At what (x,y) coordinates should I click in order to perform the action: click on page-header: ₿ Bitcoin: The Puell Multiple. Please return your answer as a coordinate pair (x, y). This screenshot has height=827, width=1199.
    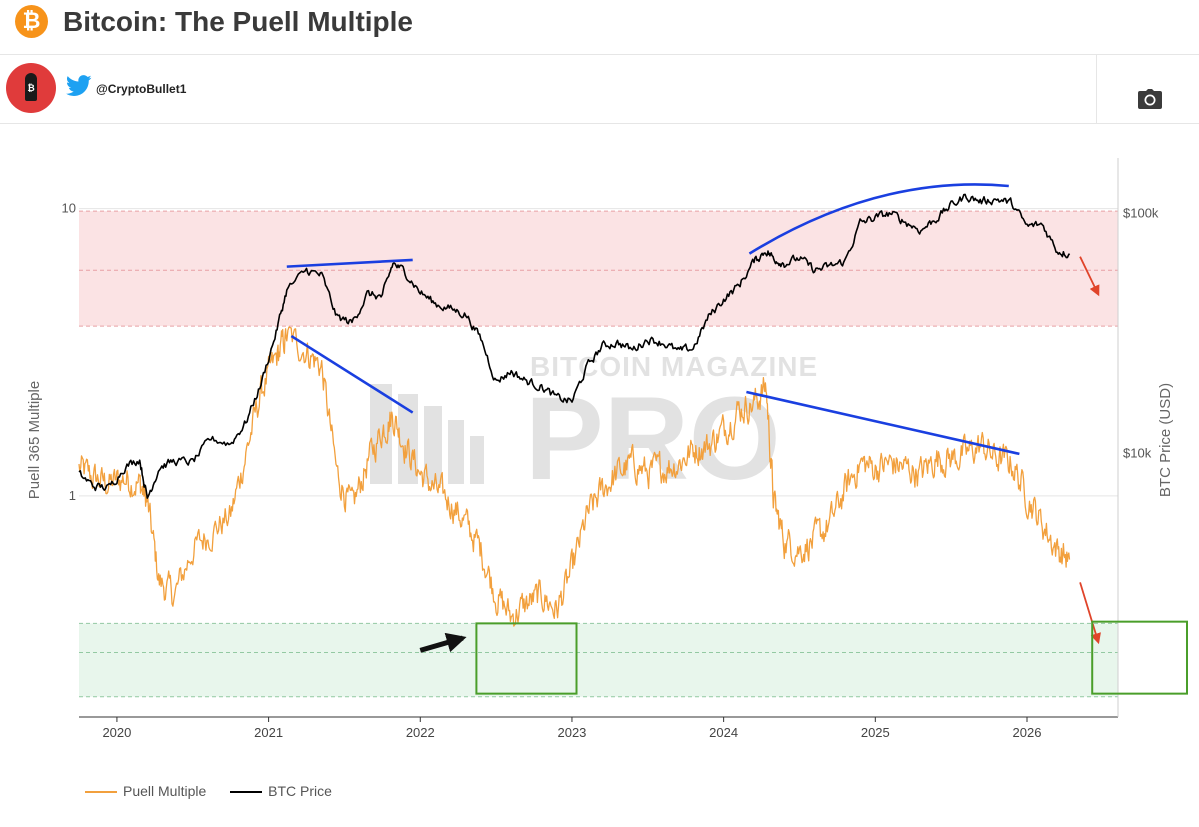
    Looking at the image, I should click on (599, 27).